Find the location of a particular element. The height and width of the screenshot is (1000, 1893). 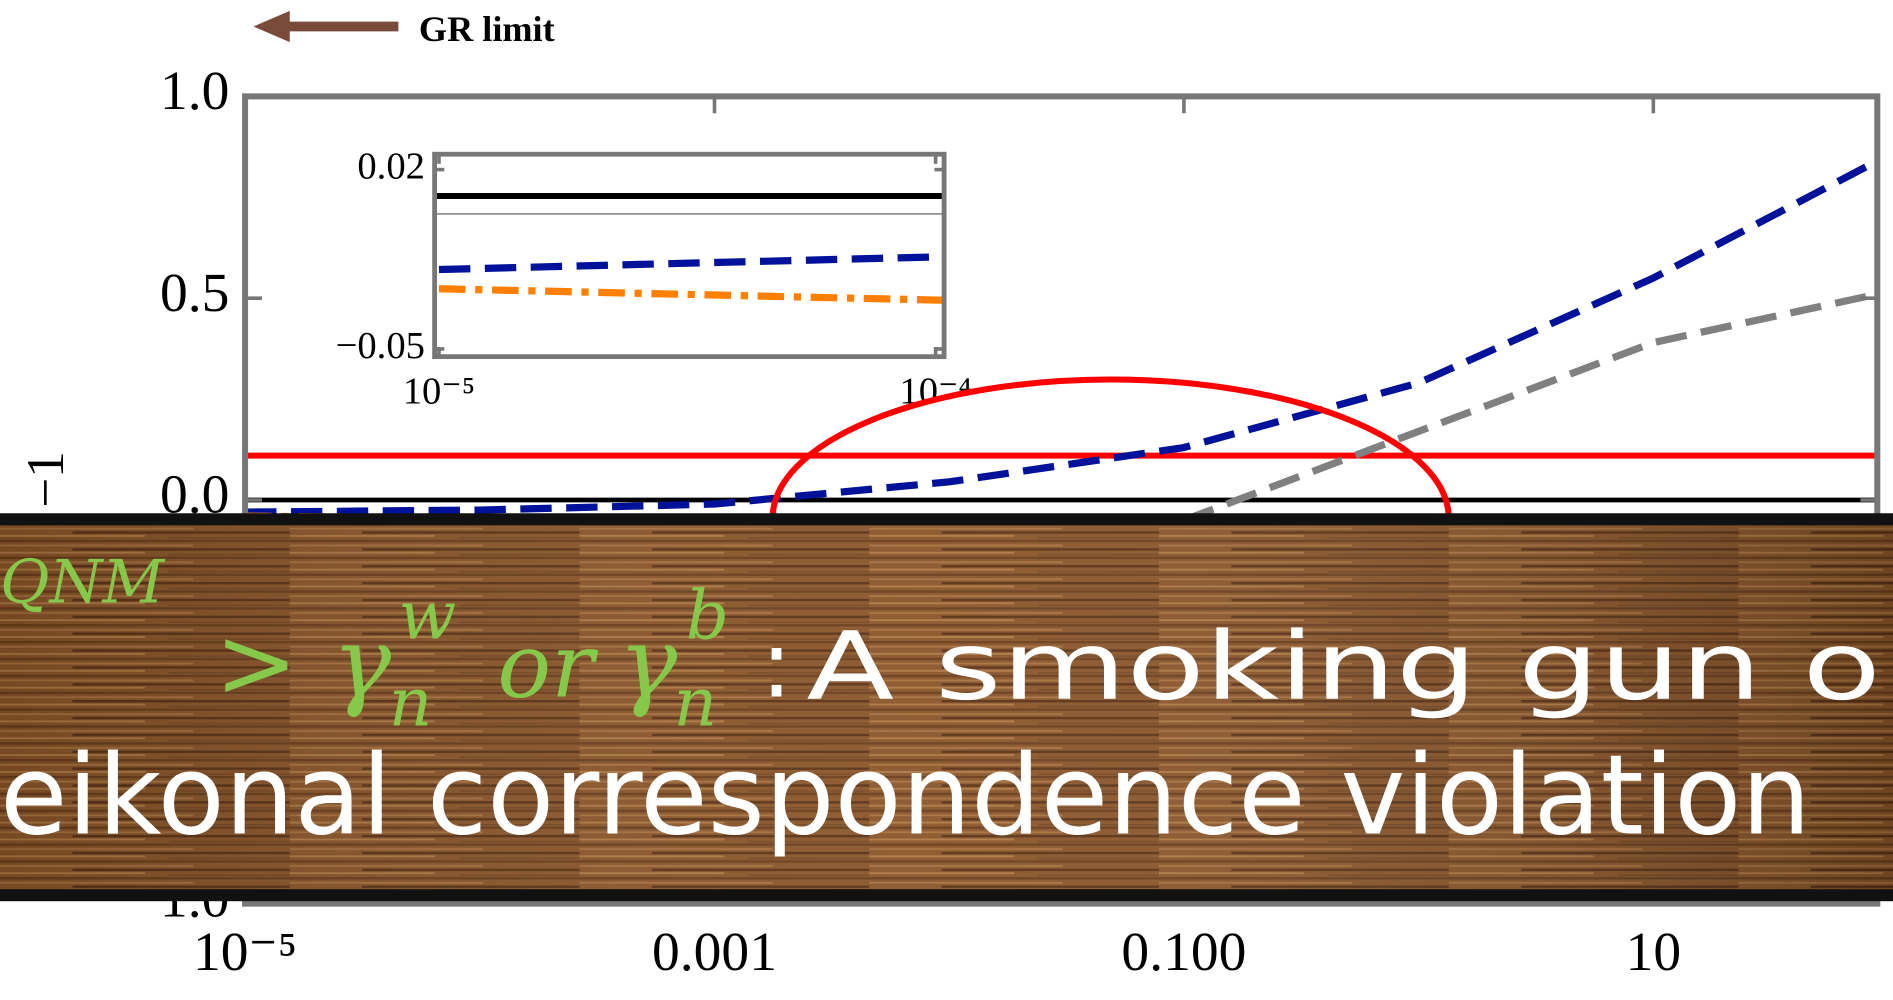

x-tick-label: 0.001 is located at coordinates (714, 951).